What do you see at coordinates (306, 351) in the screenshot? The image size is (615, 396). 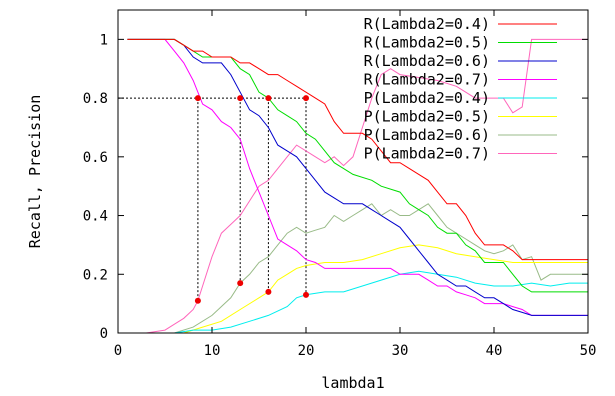 I see `x-tick-label-20: 20` at bounding box center [306, 351].